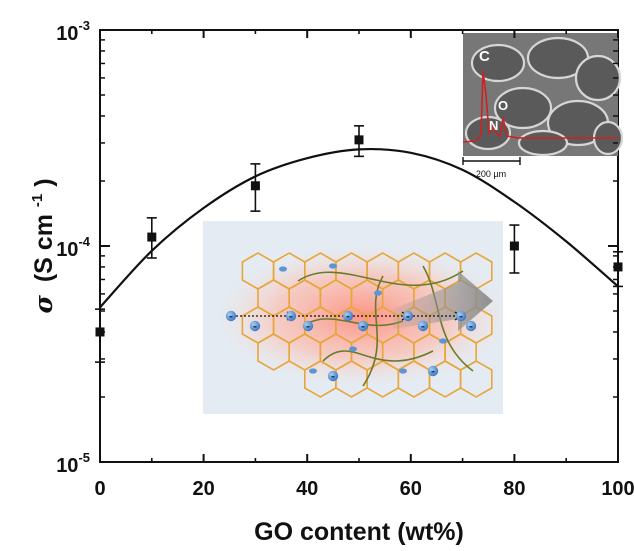 Image resolution: width=634 pixels, height=551 pixels. What do you see at coordinates (484, 56) in the screenshot?
I see `eds-peak-label-c: C` at bounding box center [484, 56].